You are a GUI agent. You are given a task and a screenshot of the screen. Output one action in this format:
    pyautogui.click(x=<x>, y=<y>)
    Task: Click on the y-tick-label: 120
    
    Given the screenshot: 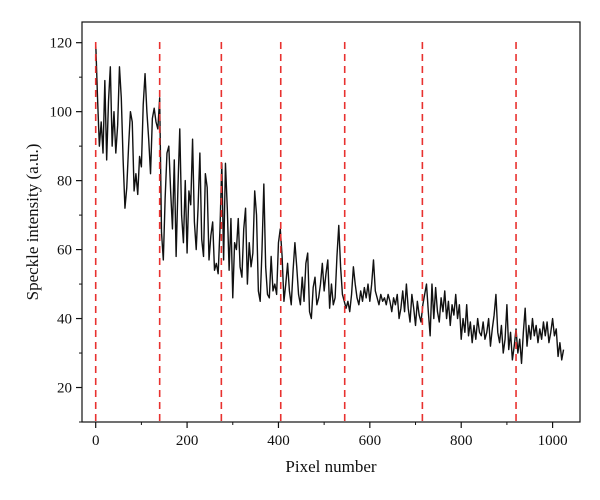 What is the action you would take?
    pyautogui.click(x=61, y=44)
    